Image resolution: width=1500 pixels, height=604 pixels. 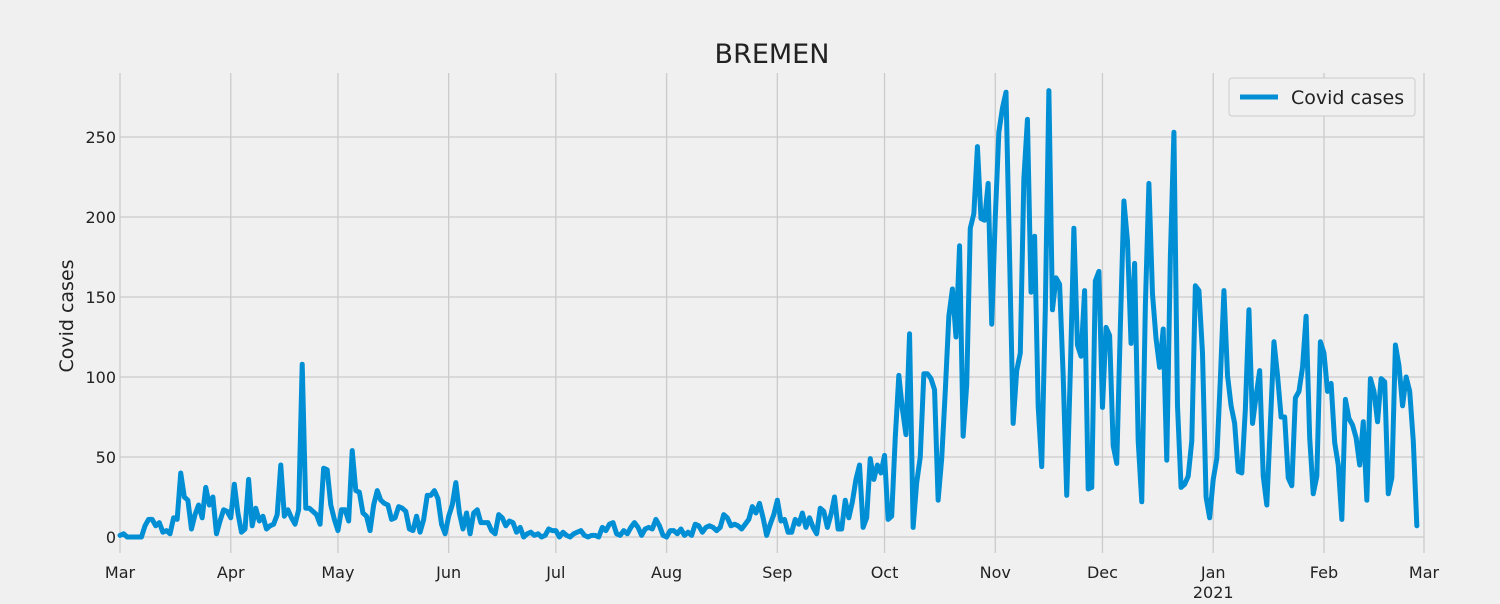 What do you see at coordinates (448, 572) in the screenshot?
I see `x-tick-label: Jun` at bounding box center [448, 572].